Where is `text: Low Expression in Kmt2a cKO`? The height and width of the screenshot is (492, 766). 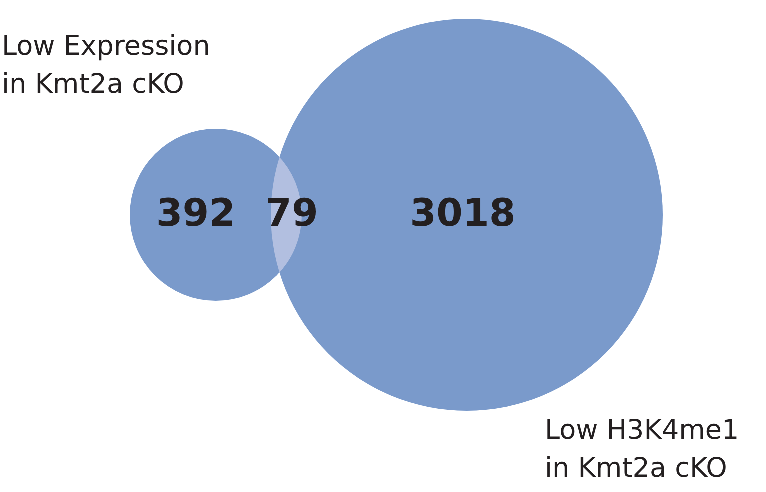 text: Low Expression in Kmt2a cKO is located at coordinates (107, 66).